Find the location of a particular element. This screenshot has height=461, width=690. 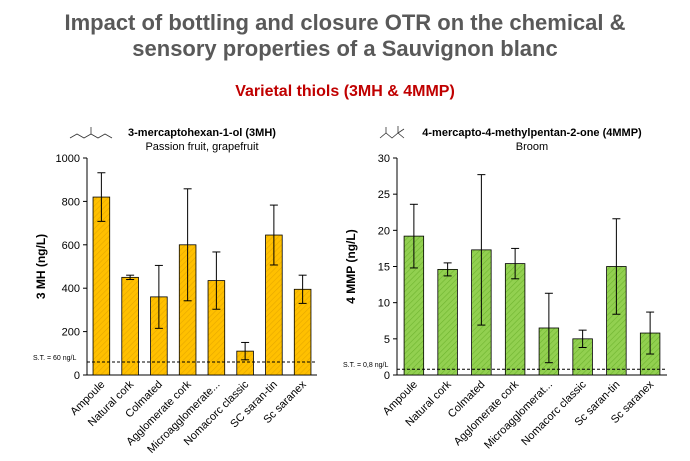

y-tick-label: 30 is located at coordinates (384, 159).